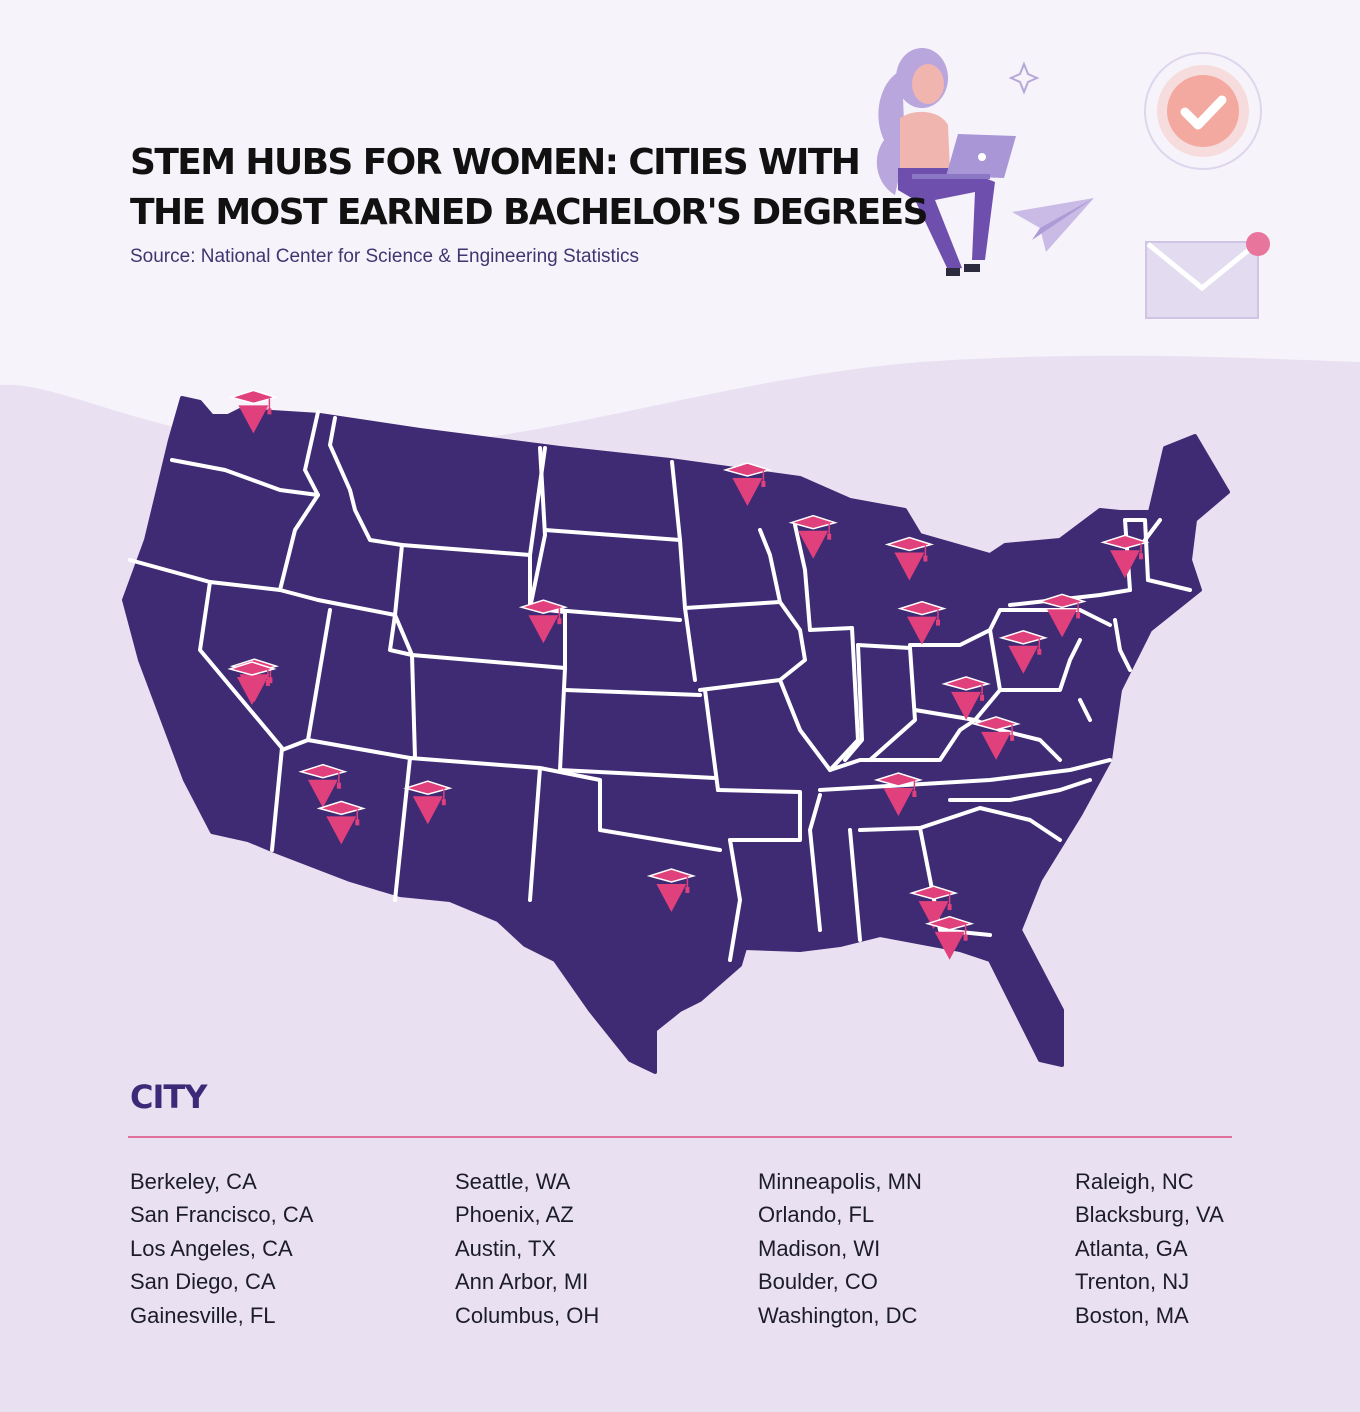 The image size is (1360, 1412). Describe the element at coordinates (514, 1215) in the screenshot. I see `list-item: Phoenix, AZ` at that location.